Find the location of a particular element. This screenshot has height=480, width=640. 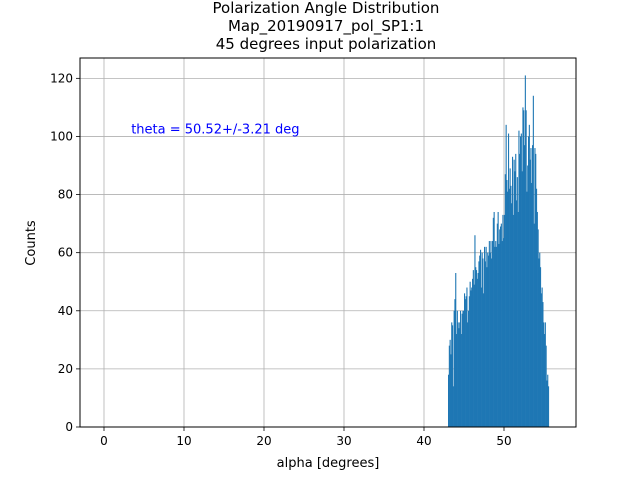

histogram-bars is located at coordinates (499, 251).